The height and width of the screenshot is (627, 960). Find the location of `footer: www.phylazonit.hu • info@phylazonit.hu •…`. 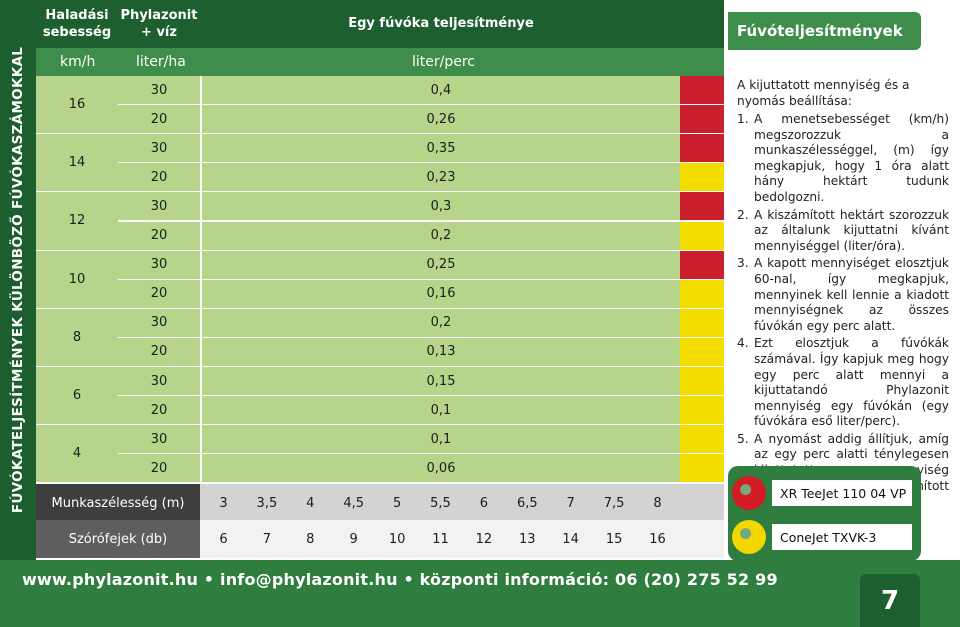

footer: www.phylazonit.hu • info@phylazonit.hu •… is located at coordinates (480, 593).